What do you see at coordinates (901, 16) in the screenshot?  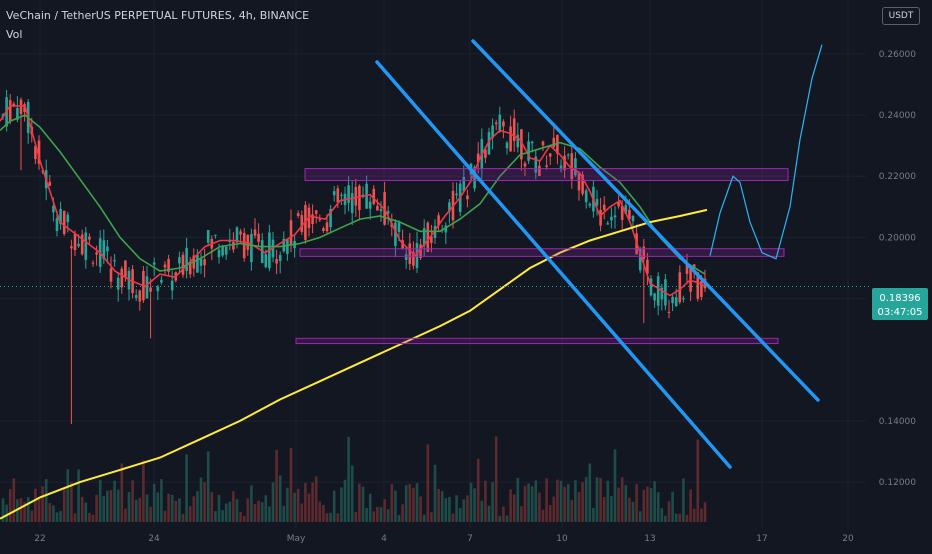 I see `currency-button: USDT` at bounding box center [901, 16].